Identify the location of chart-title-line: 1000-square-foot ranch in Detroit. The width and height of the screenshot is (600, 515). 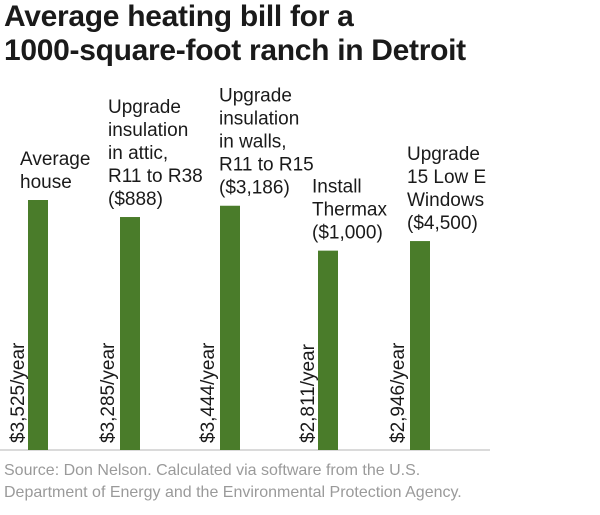
(235, 50).